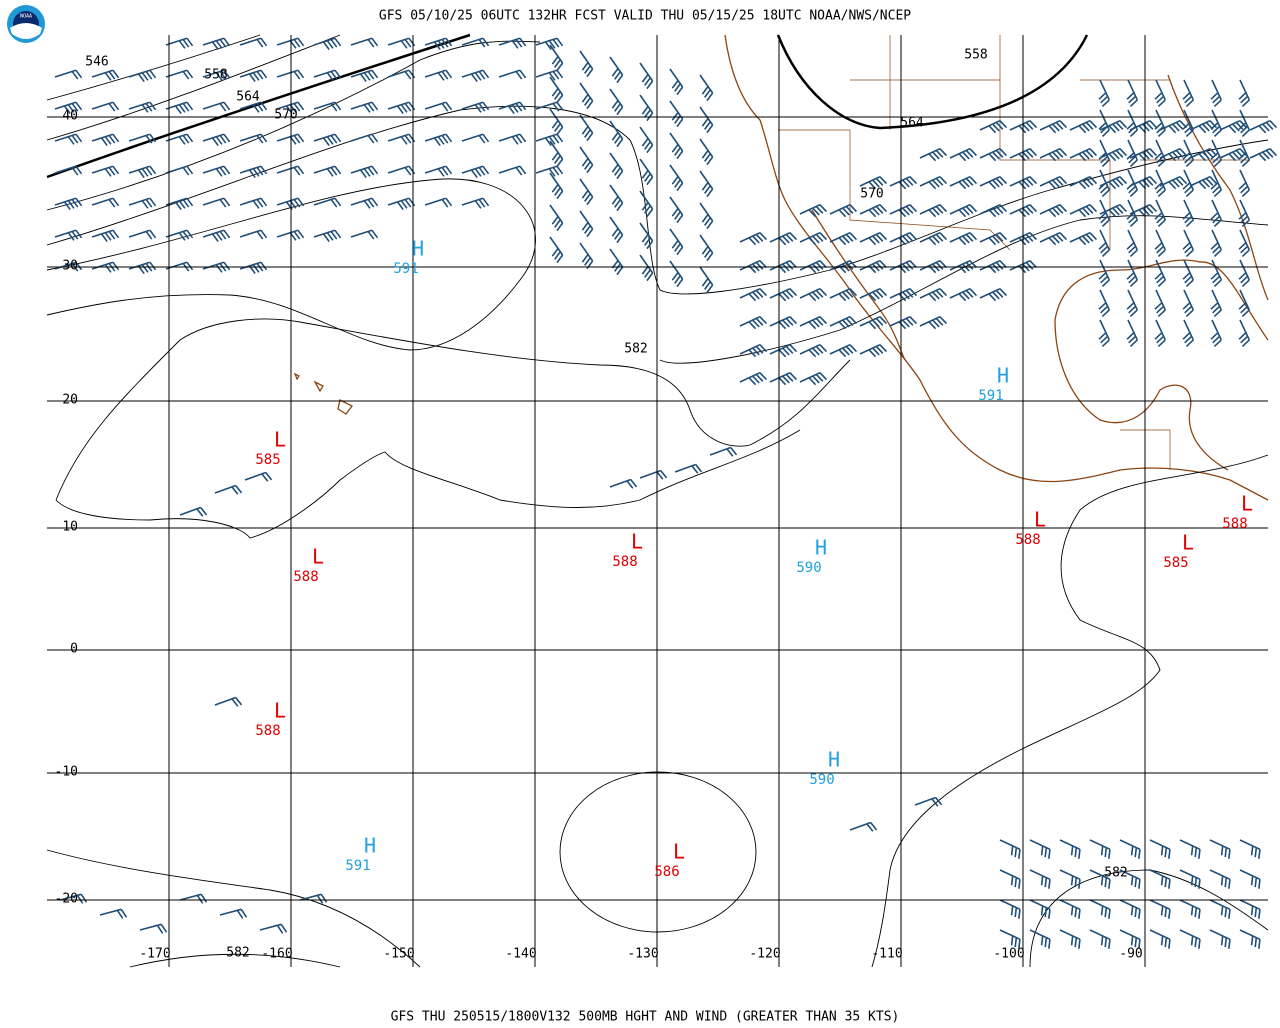  I want to click on contour-label: 564, so click(912, 123).